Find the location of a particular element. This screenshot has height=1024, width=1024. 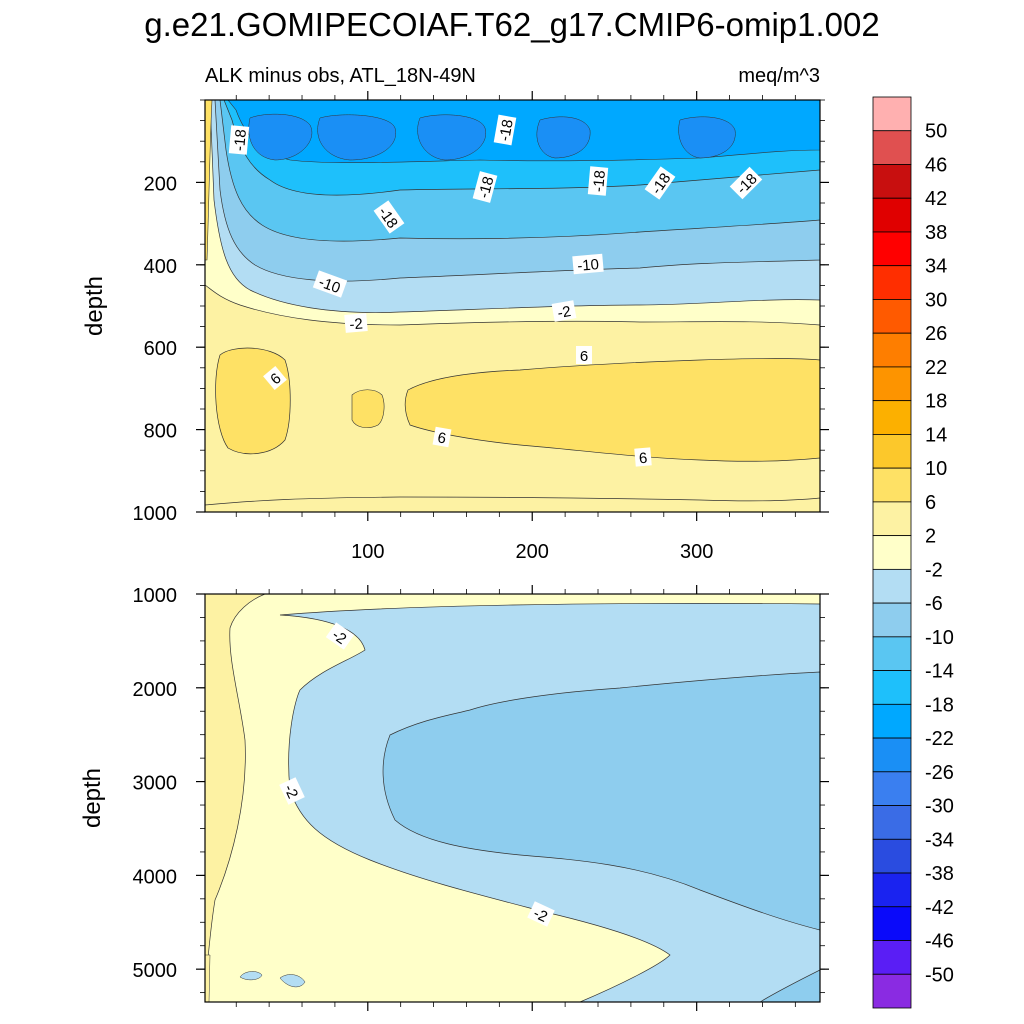

colorbar-label: 38 is located at coordinates (936, 233).